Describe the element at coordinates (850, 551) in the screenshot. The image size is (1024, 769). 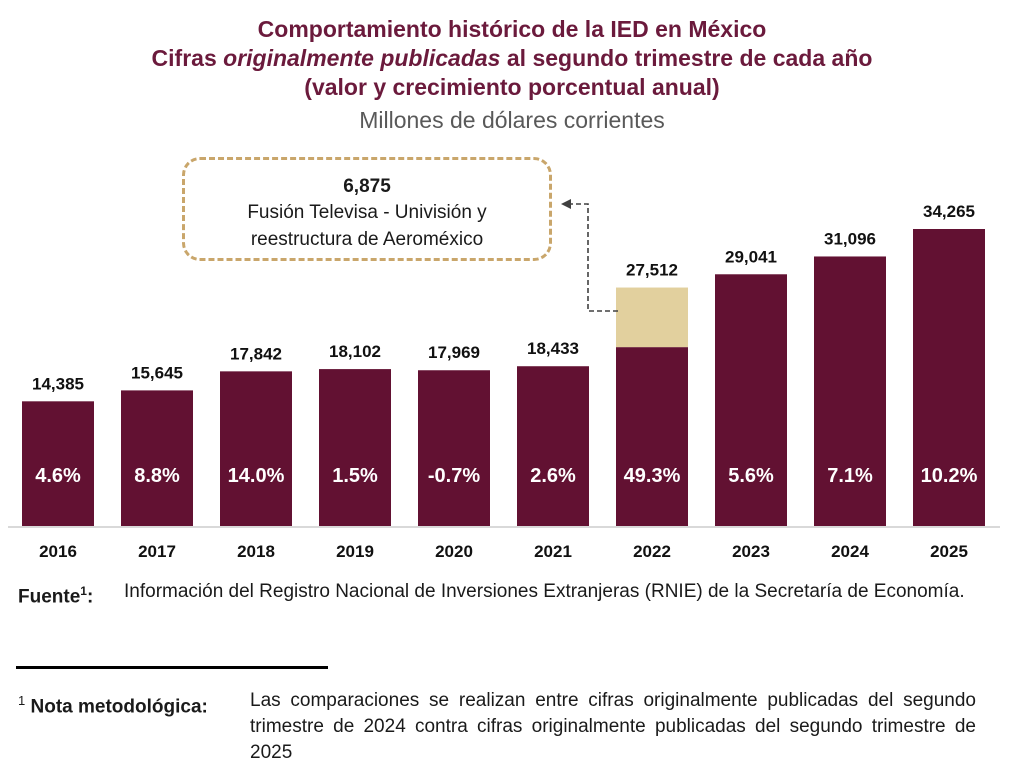
I see `x-tick-label-2024: 2024` at that location.